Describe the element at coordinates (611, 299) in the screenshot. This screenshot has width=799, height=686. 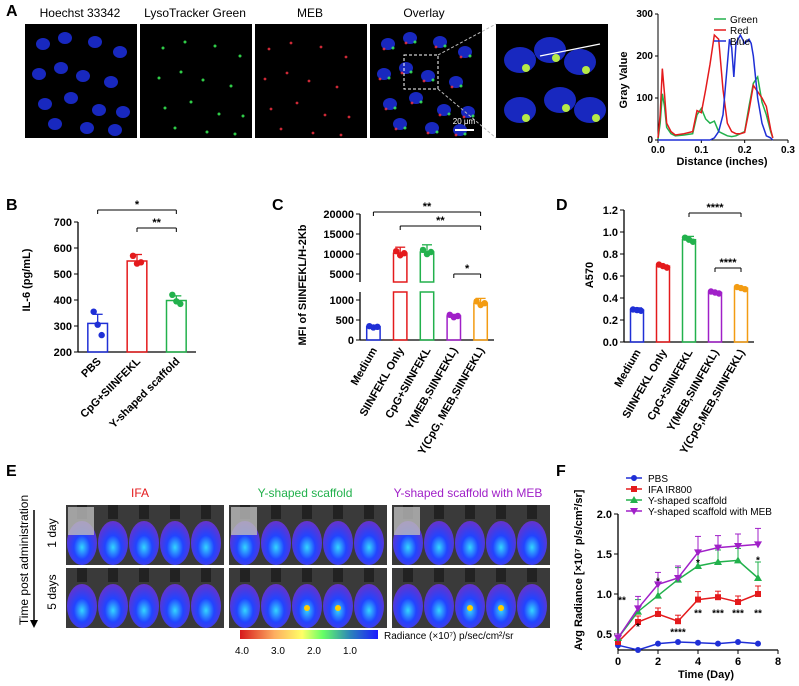
I see `d-ytick-label: 0.4` at that location.